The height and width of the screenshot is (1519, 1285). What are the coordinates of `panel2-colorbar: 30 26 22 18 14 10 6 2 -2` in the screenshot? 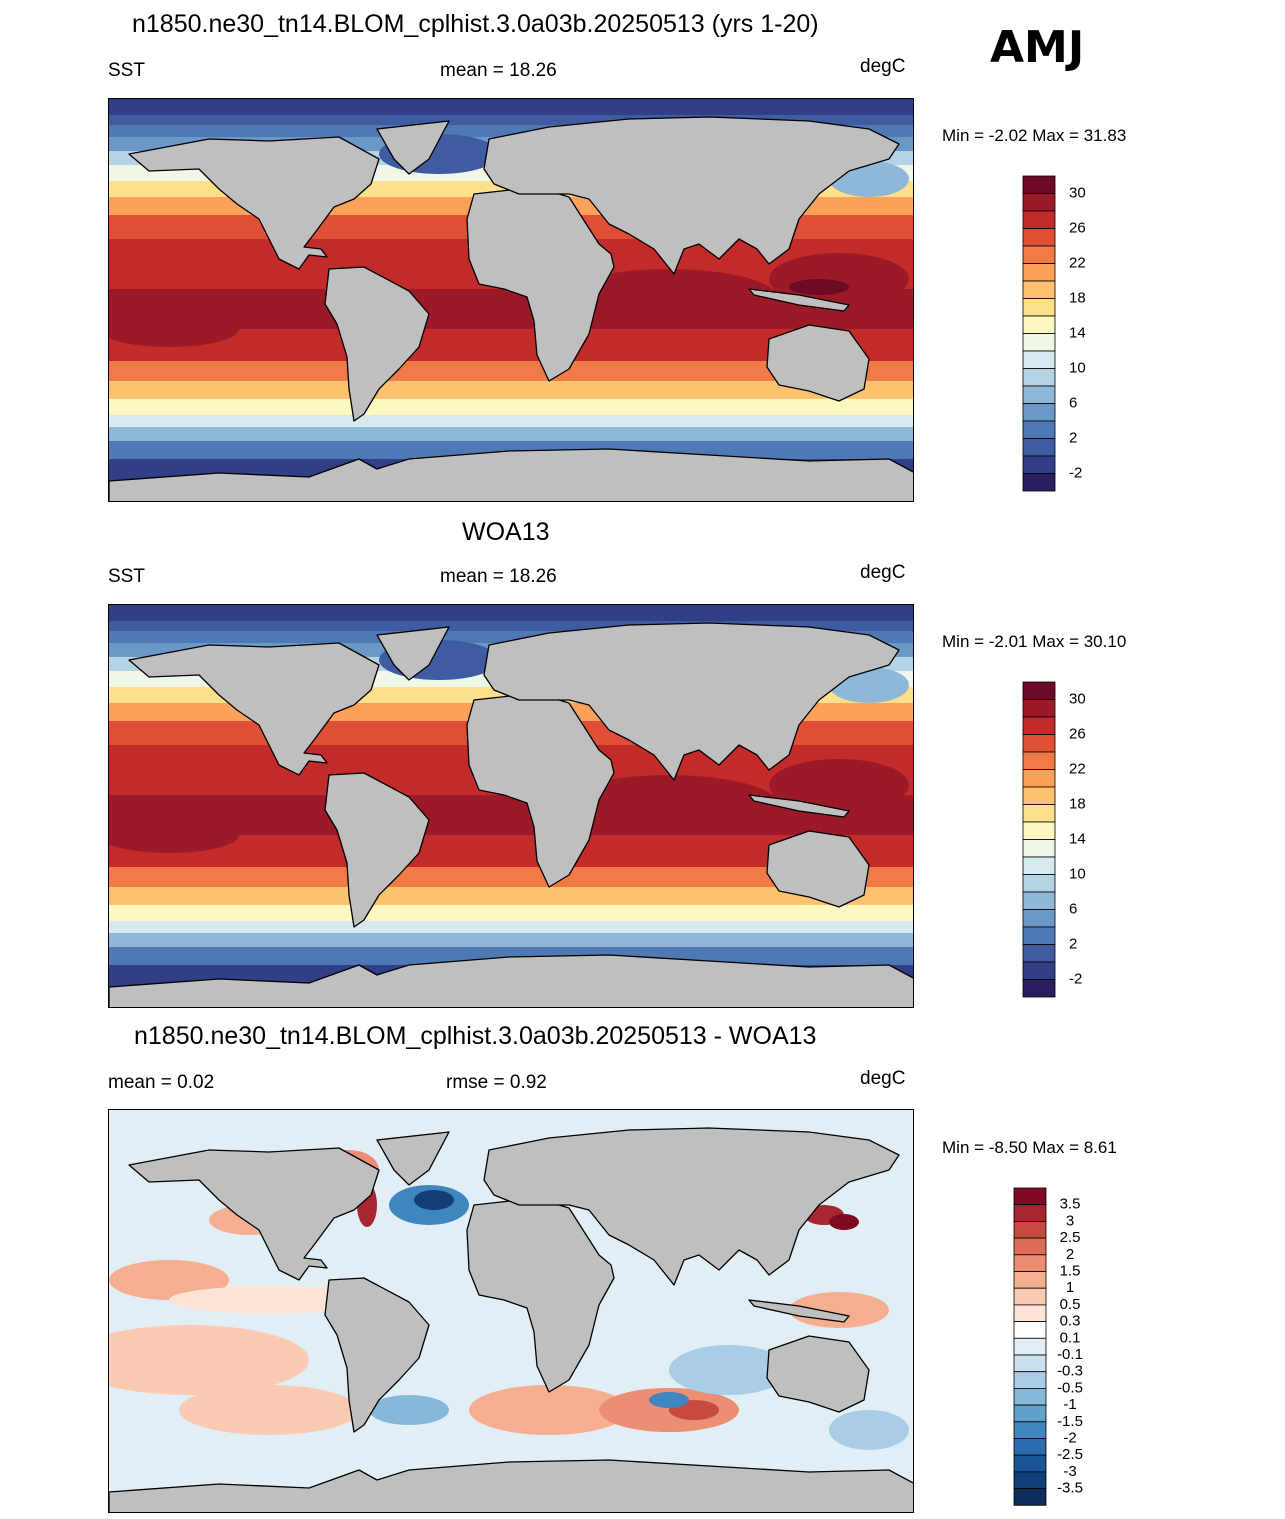 It's located at (1082, 841).